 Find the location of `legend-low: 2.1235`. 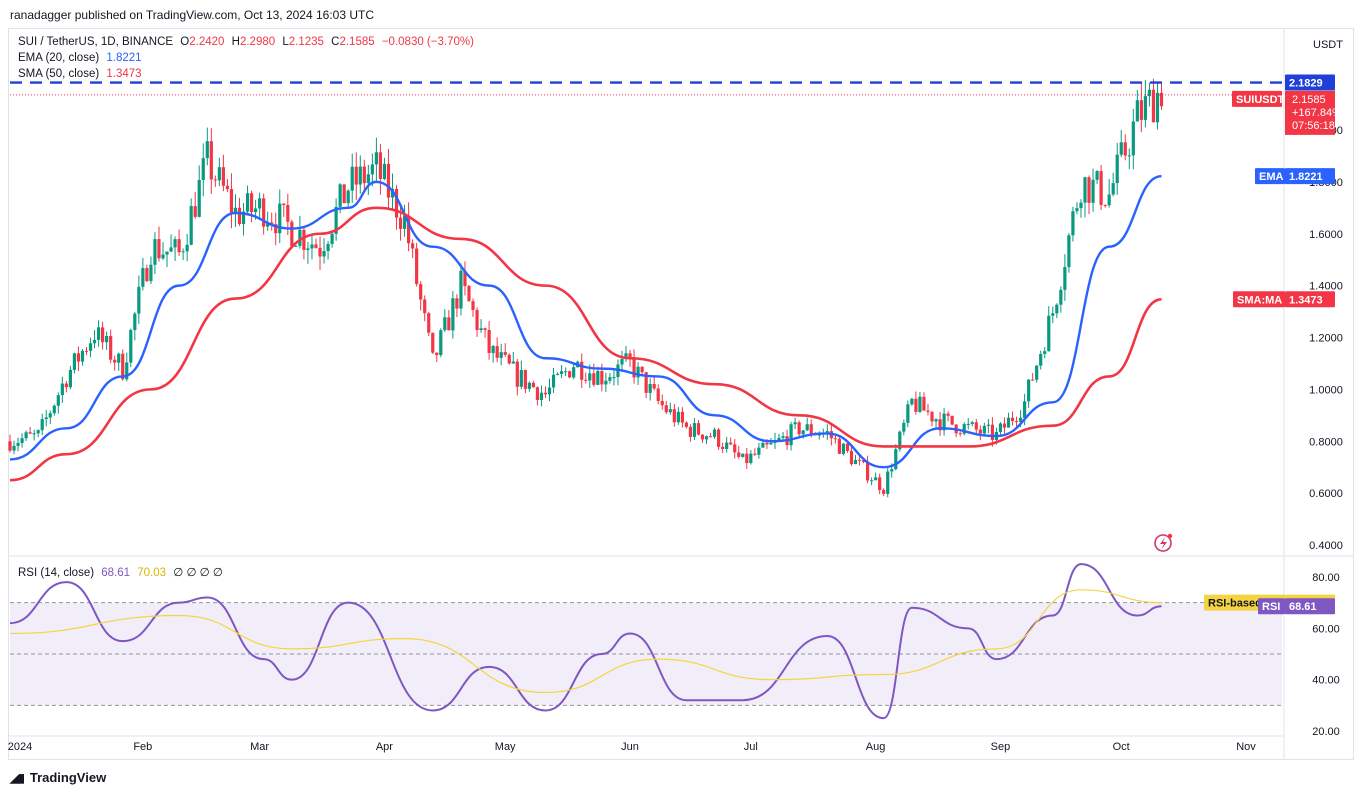

legend-low: 2.1235 is located at coordinates (306, 42).